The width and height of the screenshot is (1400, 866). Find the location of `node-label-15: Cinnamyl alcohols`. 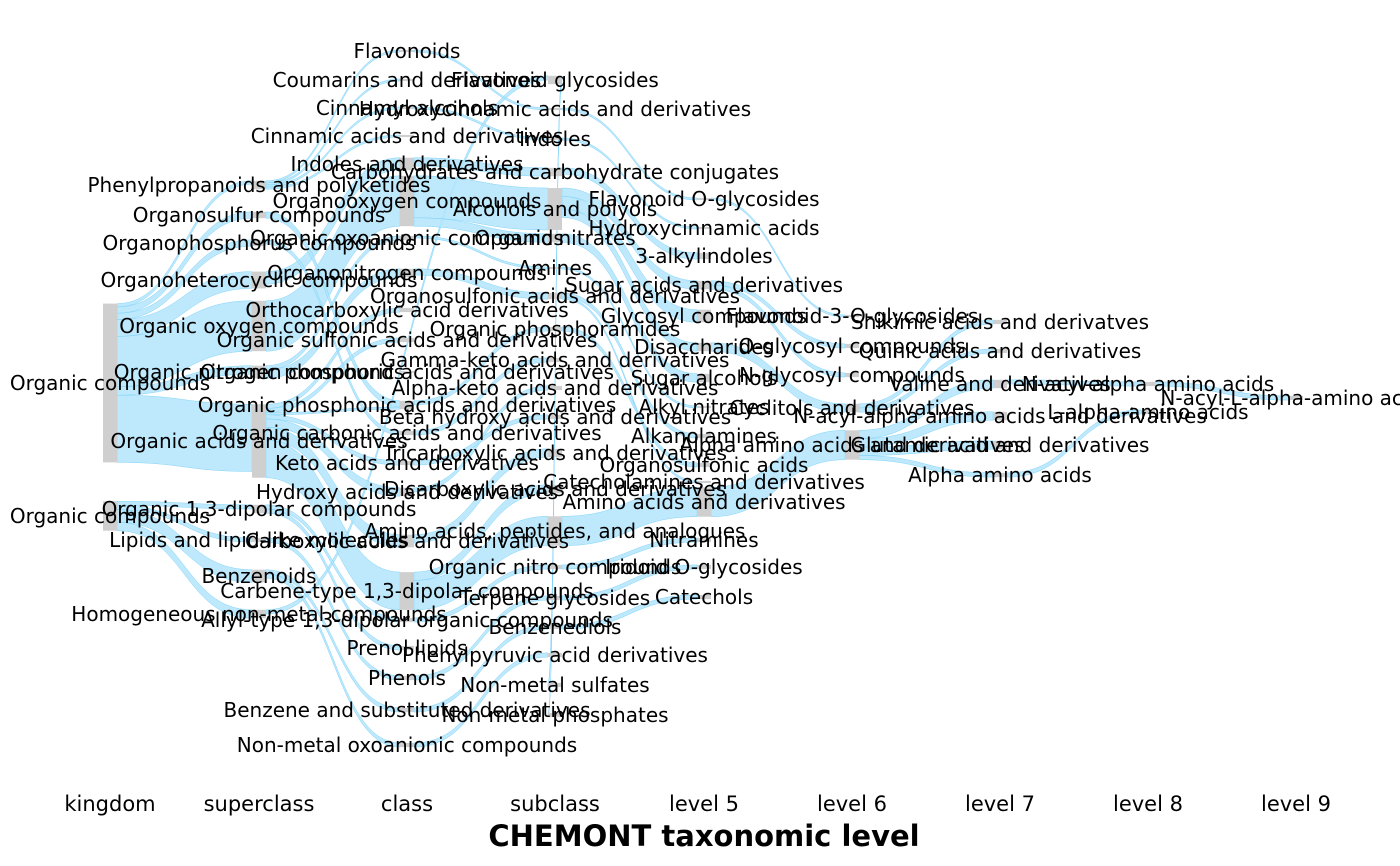

node-label-15: Cinnamyl alcohols is located at coordinates (407, 108).